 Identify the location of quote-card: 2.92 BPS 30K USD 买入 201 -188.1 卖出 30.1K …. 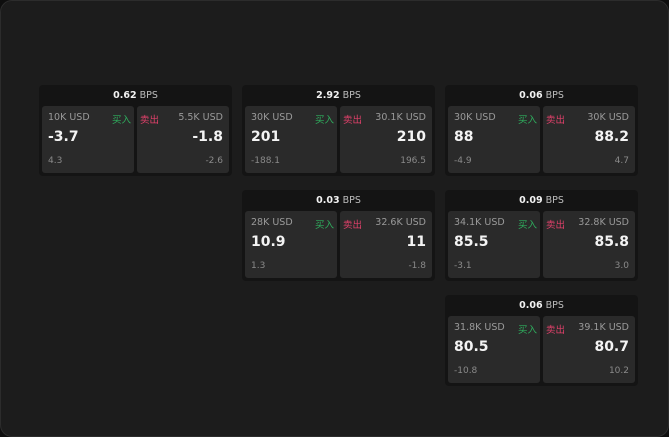
(338, 130).